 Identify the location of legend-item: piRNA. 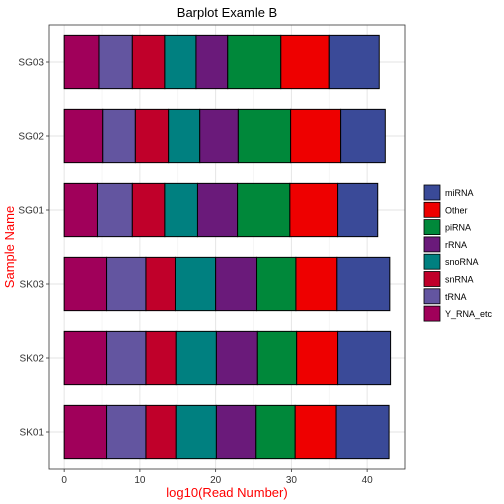
(447, 227).